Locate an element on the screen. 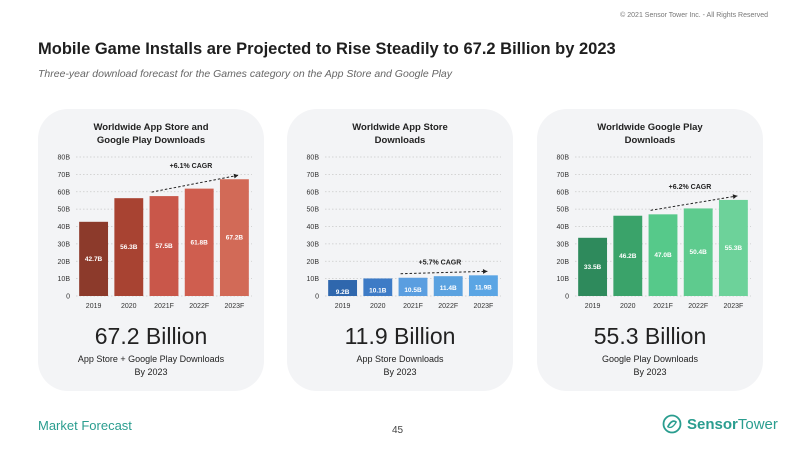  bar-value-label: 9.2B is located at coordinates (343, 292).